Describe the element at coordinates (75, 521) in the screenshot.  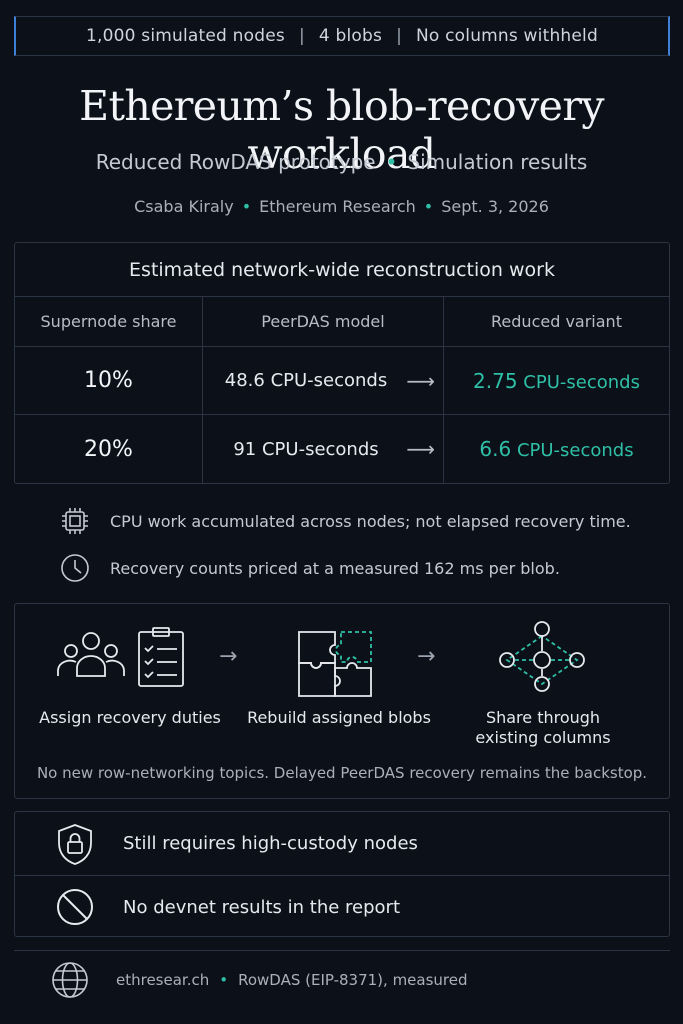
I see `cpu-chip-icon` at that location.